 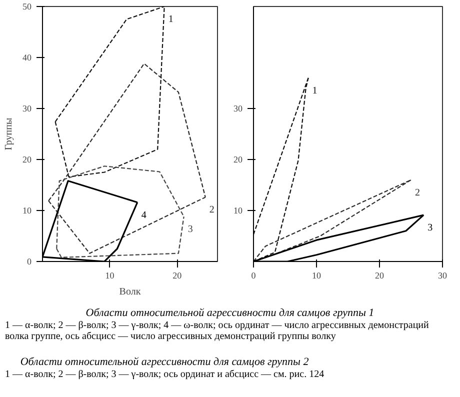 I want to click on y-tick-label: 50, so click(x=27, y=7).